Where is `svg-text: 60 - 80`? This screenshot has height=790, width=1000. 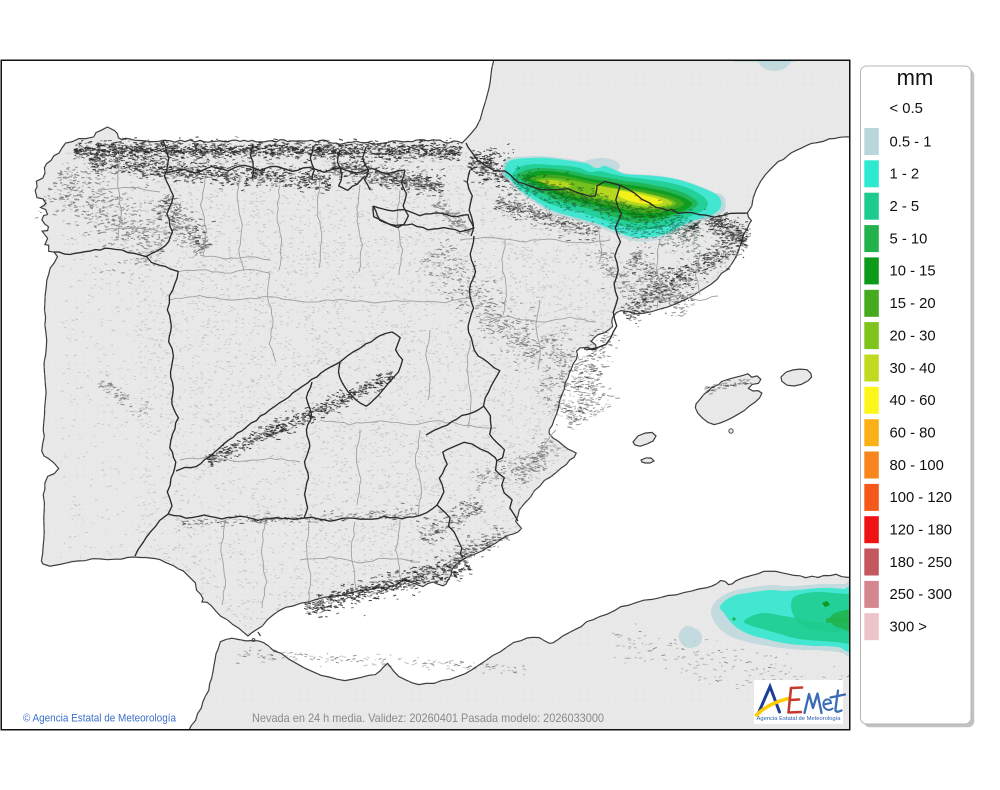
svg-text: 60 - 80 is located at coordinates (913, 434).